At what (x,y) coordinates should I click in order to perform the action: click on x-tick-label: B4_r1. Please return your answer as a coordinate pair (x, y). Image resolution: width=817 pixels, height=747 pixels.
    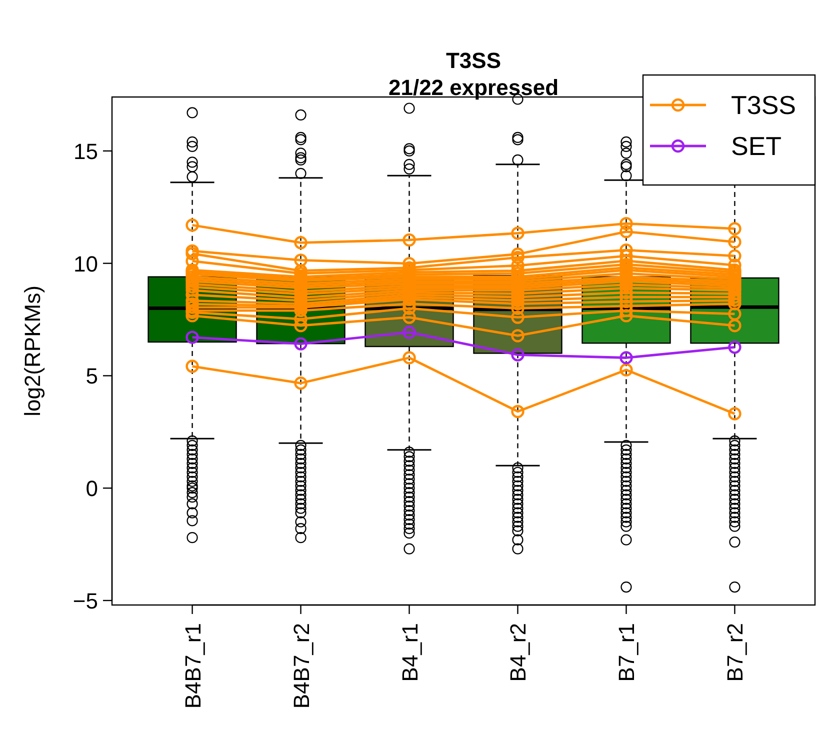
    Looking at the image, I should click on (409, 652).